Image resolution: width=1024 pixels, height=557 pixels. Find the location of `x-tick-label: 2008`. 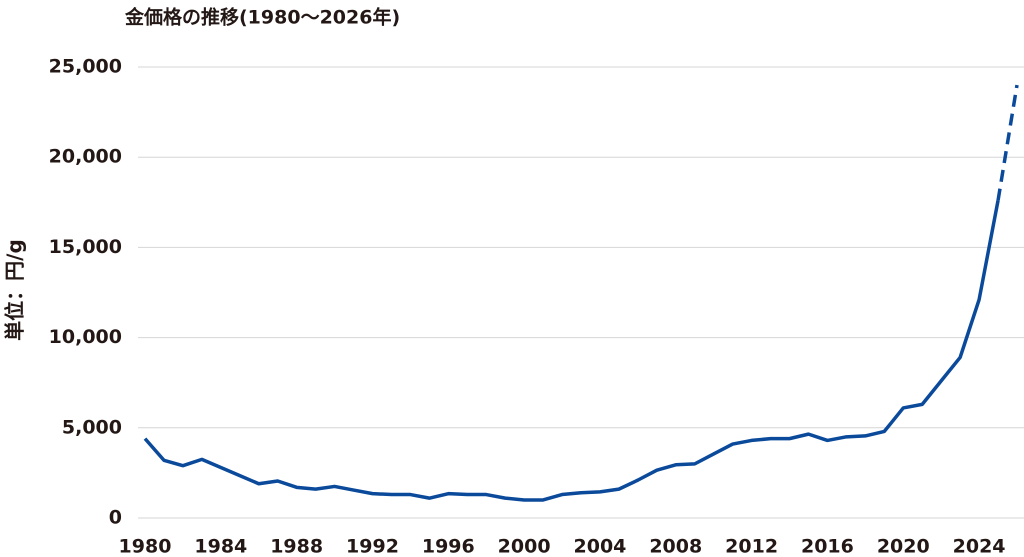

x-tick-label: 2008 is located at coordinates (675, 546).